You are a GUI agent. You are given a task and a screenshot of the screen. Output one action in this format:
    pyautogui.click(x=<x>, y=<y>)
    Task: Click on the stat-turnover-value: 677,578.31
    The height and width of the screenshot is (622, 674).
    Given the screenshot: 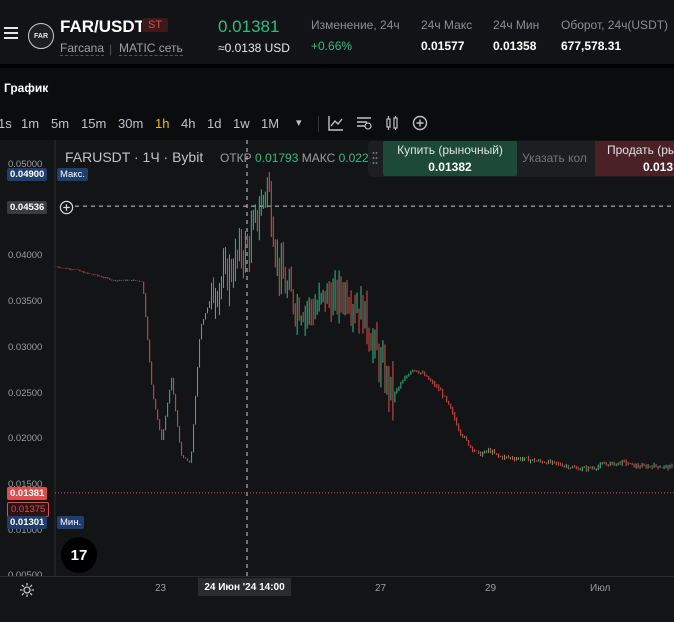 What is the action you would take?
    pyautogui.click(x=591, y=46)
    